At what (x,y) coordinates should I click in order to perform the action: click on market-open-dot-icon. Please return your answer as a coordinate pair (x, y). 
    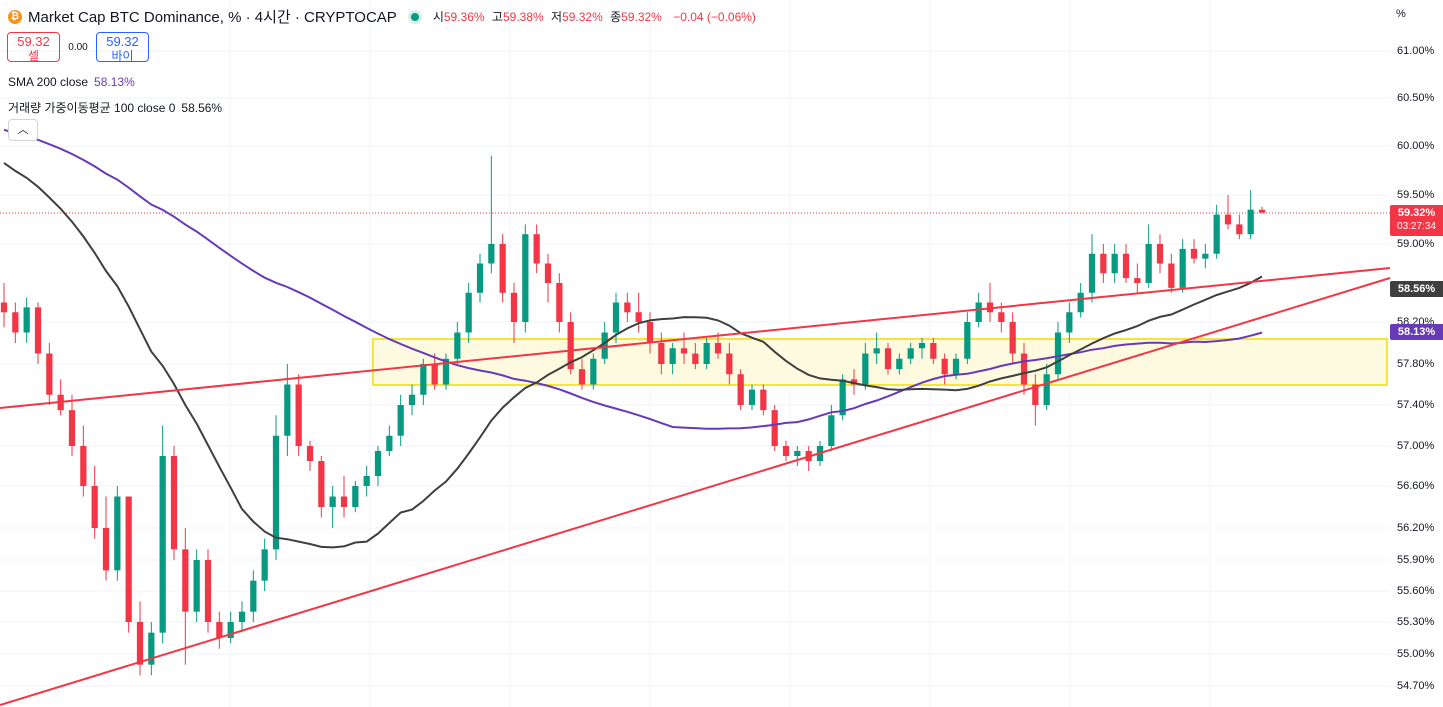
    Looking at the image, I should click on (414, 16).